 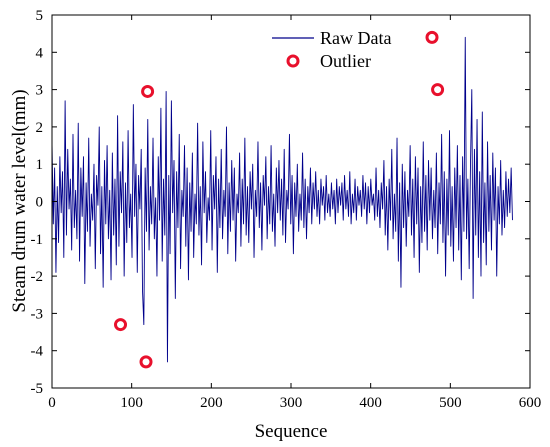 What do you see at coordinates (355, 38) in the screenshot?
I see `legend-raw-label: Raw Data` at bounding box center [355, 38].